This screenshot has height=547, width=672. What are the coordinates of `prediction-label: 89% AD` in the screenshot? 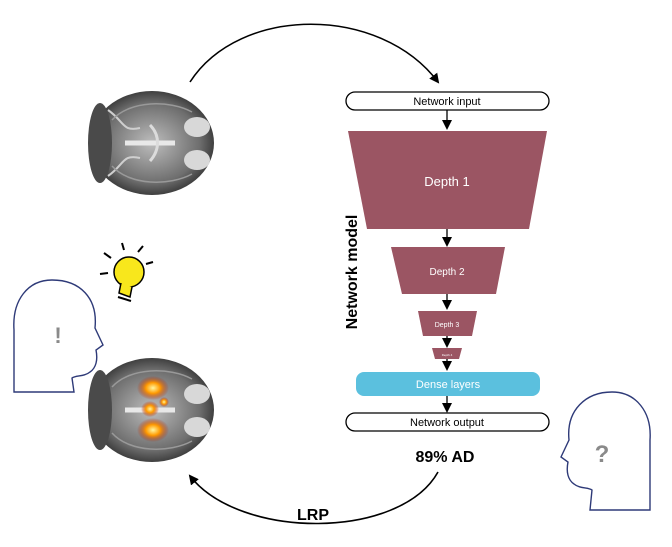 It's located at (445, 457).